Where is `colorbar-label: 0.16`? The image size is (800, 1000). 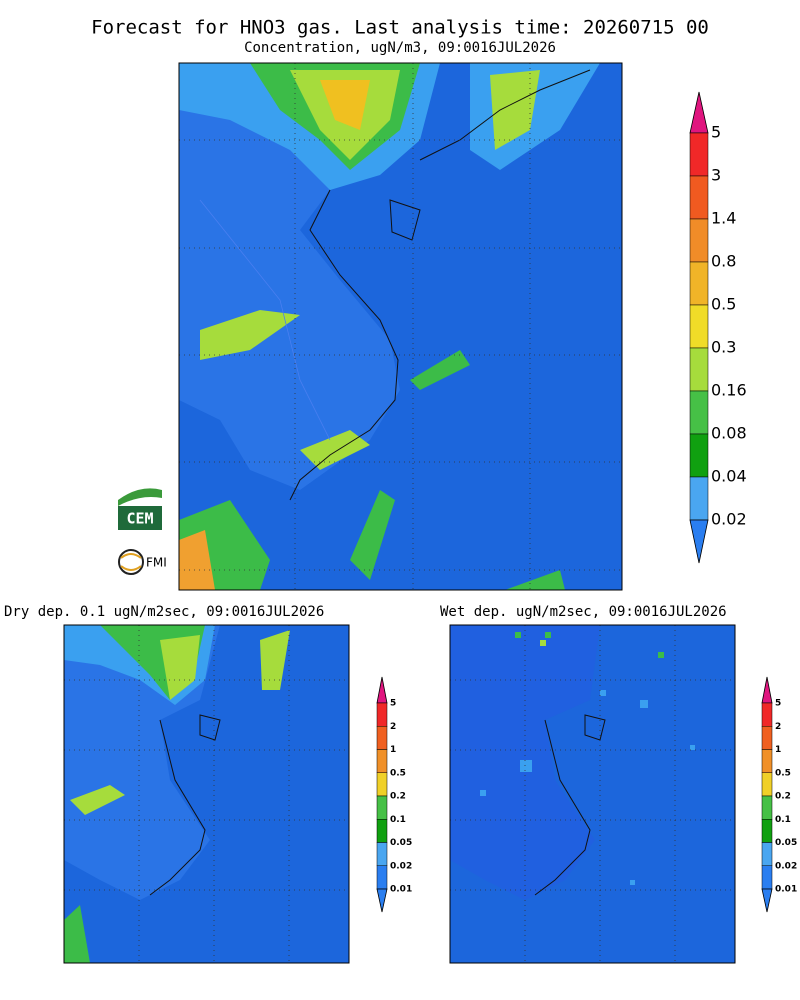 colorbar-label: 0.16 is located at coordinates (729, 390).